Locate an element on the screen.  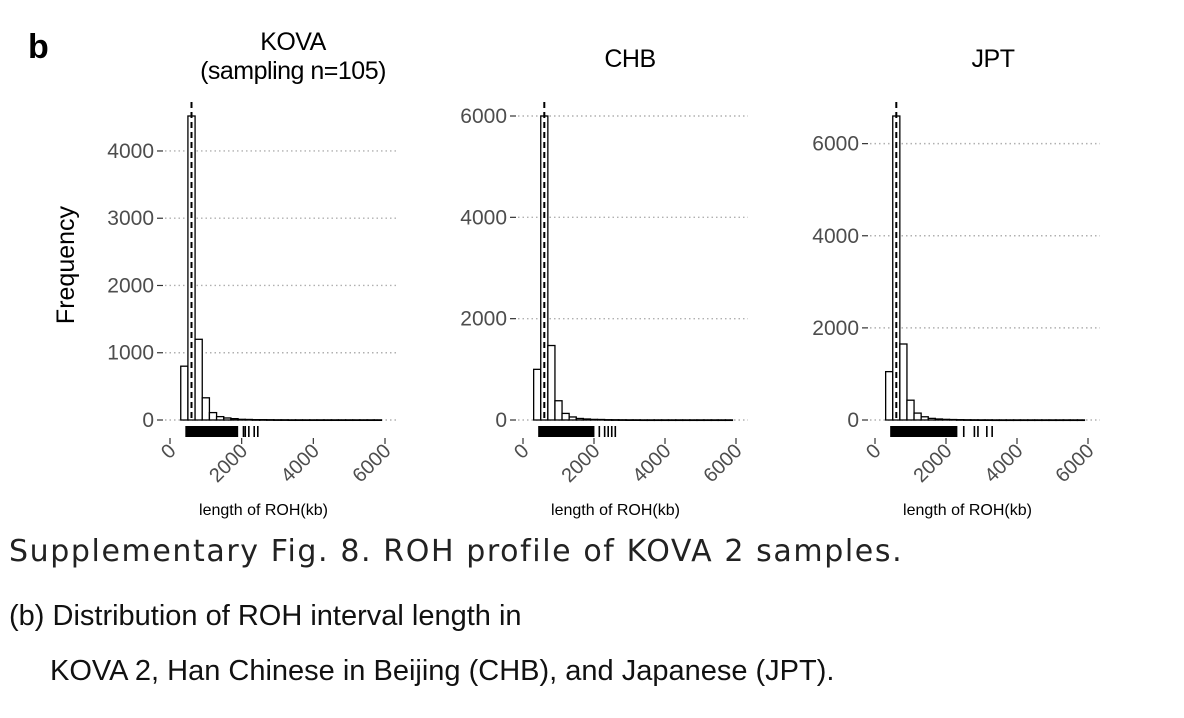
y-tick-label: 3000 is located at coordinates (130, 218).